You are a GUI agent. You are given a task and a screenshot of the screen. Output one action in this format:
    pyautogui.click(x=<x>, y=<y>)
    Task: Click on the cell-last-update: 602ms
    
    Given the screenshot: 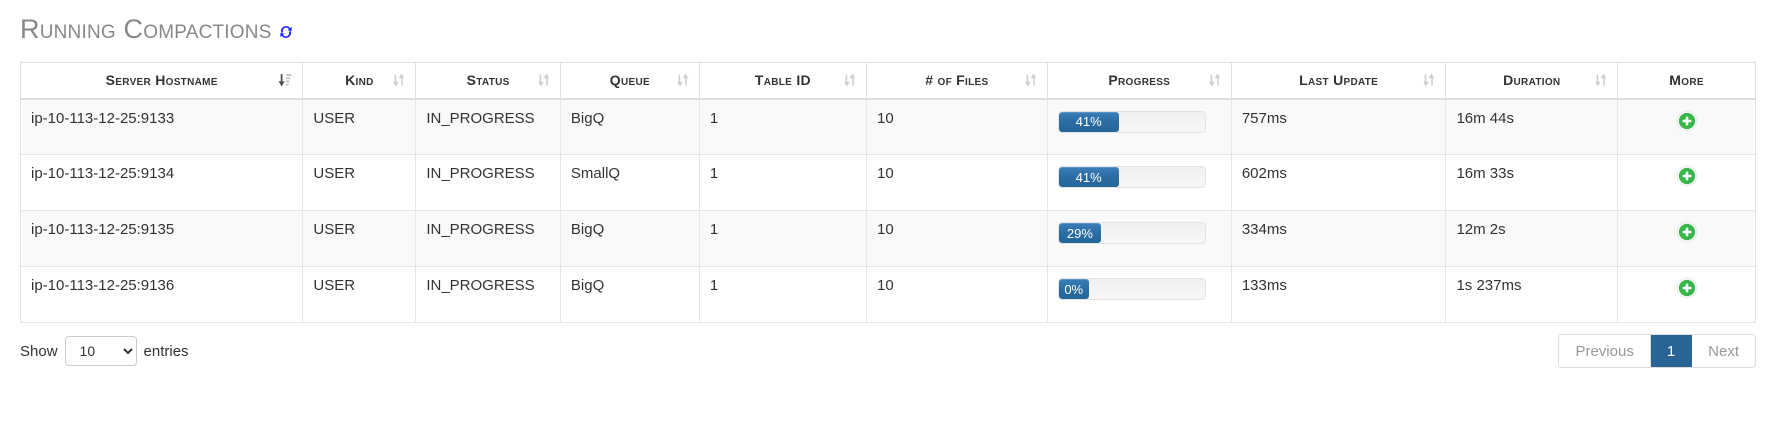 What is the action you would take?
    pyautogui.click(x=1338, y=182)
    